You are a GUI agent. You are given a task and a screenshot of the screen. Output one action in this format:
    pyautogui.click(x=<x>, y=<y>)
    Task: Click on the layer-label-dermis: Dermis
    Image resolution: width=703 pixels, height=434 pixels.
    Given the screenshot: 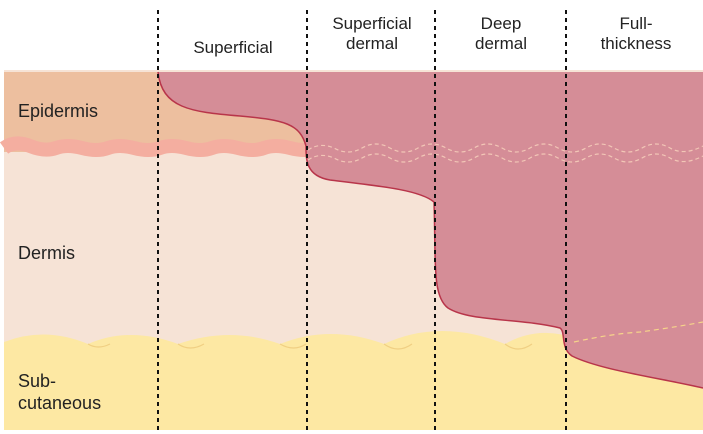 What is the action you would take?
    pyautogui.click(x=46, y=253)
    